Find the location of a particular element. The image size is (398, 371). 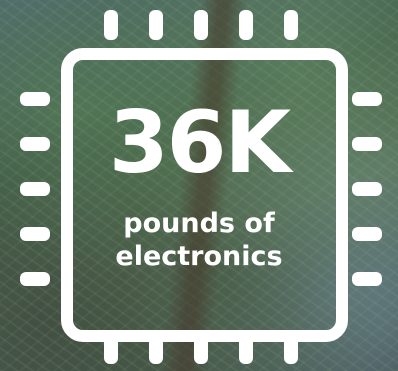

stat-label-line2: electronics is located at coordinates (199, 256).